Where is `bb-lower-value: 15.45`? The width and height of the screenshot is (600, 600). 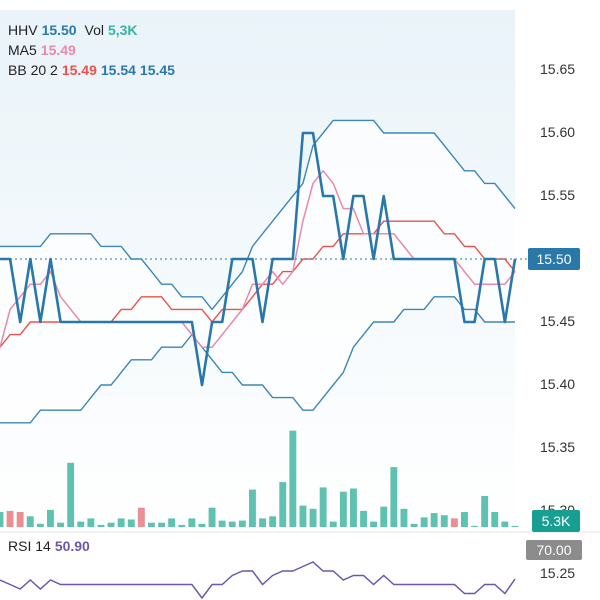 bb-lower-value: 15.45 is located at coordinates (157, 70).